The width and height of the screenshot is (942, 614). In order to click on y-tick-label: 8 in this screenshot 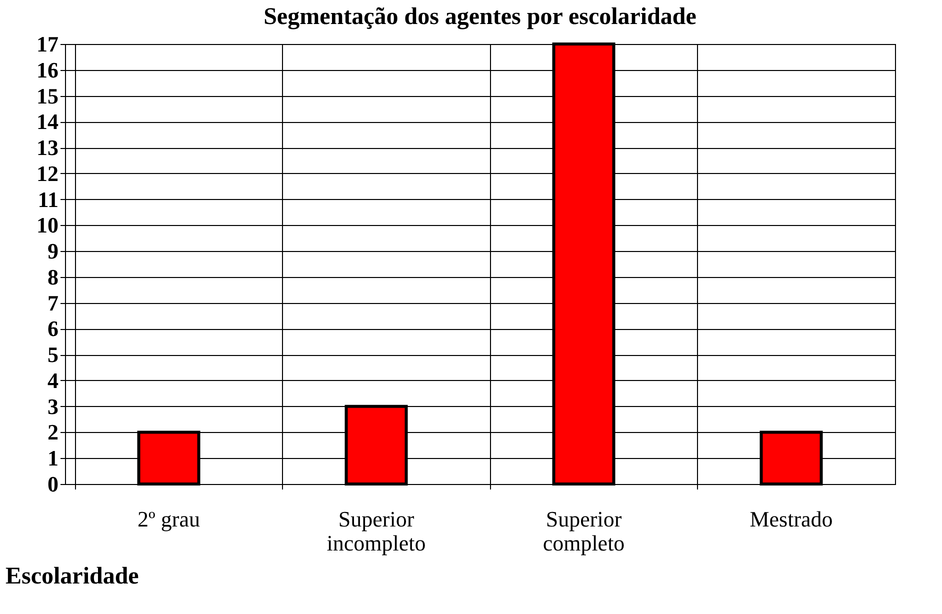, I will do `click(53, 277)`.